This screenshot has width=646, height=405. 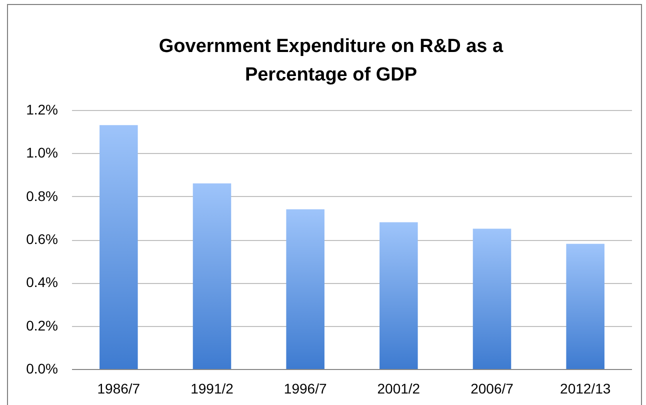 I want to click on x-tick-label: 1991/2, so click(x=212, y=388).